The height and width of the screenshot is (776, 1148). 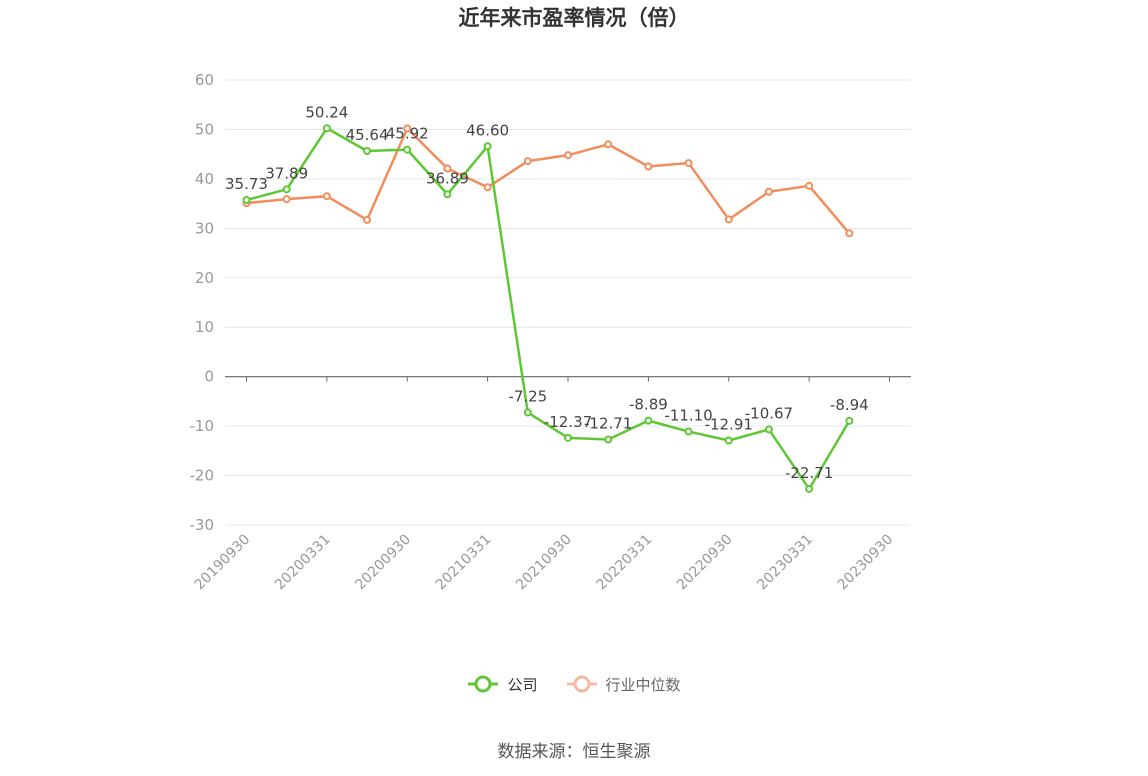 What do you see at coordinates (483, 684) in the screenshot?
I see `legend-company-marker-icon` at bounding box center [483, 684].